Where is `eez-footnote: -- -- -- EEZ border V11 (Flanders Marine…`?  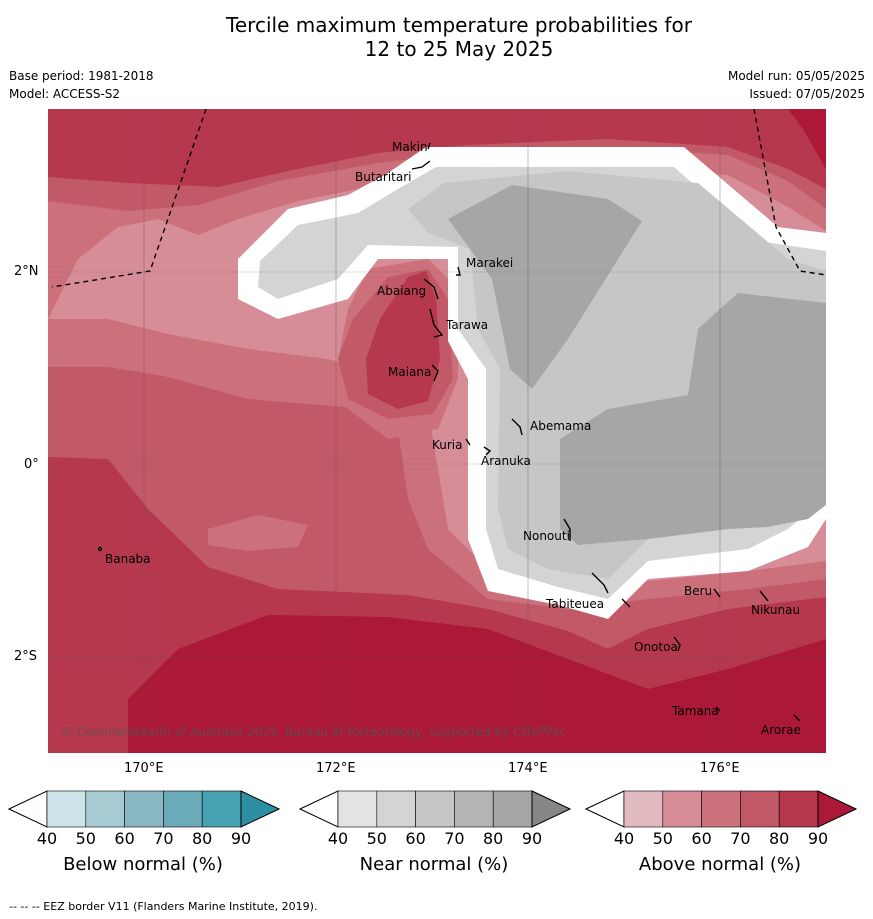
eez-footnote: -- -- -- EEZ border V11 (Flanders Marine… is located at coordinates (163, 906).